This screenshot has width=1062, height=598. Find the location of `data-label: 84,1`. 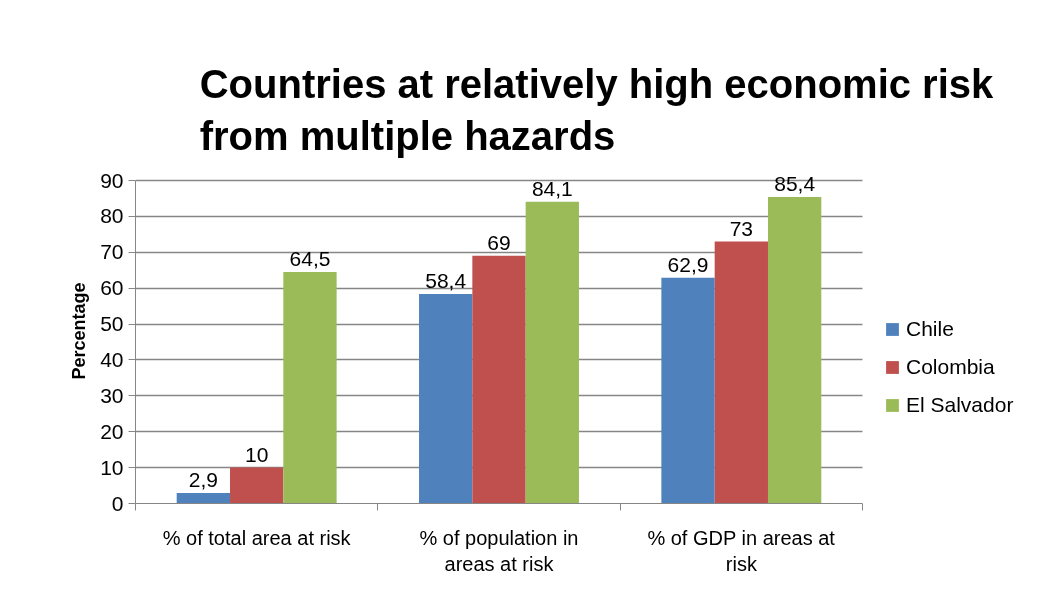

data-label: 84,1 is located at coordinates (552, 188).